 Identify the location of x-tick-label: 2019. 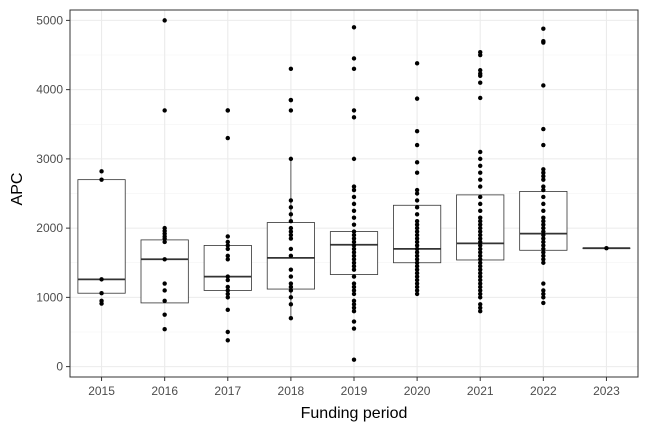
(354, 391).